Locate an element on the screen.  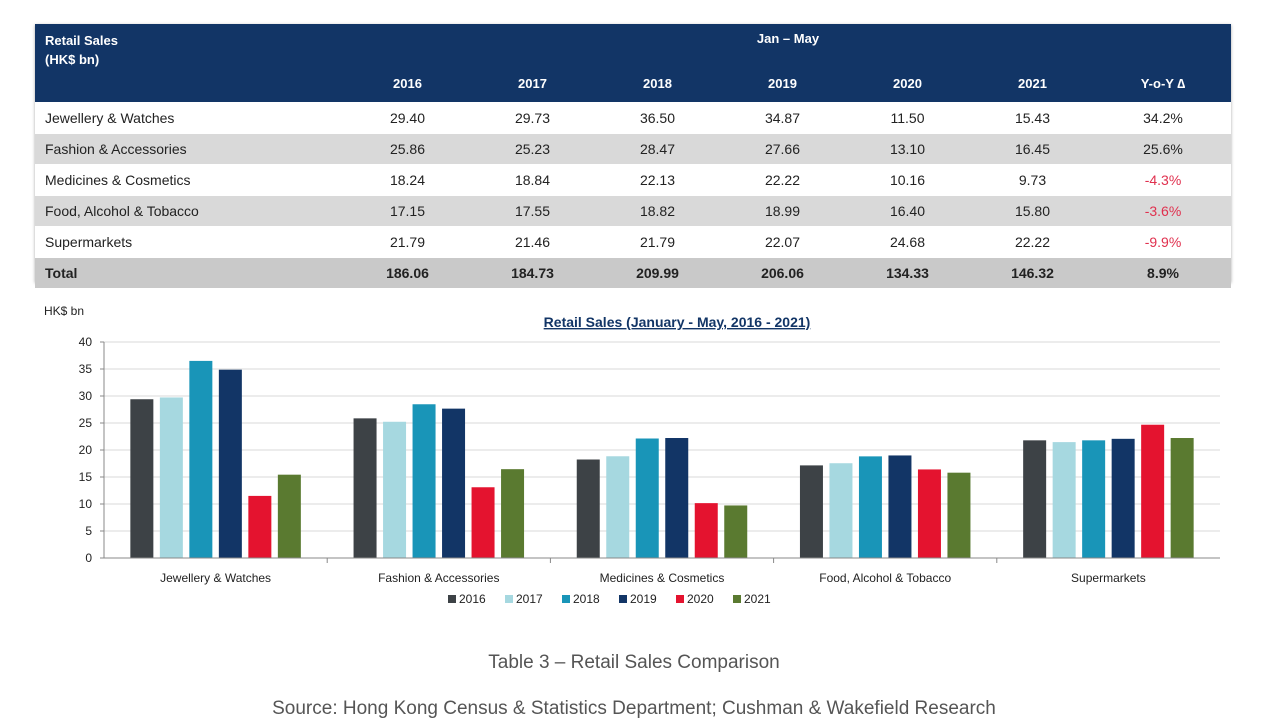
col-header-2017: 2017 is located at coordinates (532, 83).